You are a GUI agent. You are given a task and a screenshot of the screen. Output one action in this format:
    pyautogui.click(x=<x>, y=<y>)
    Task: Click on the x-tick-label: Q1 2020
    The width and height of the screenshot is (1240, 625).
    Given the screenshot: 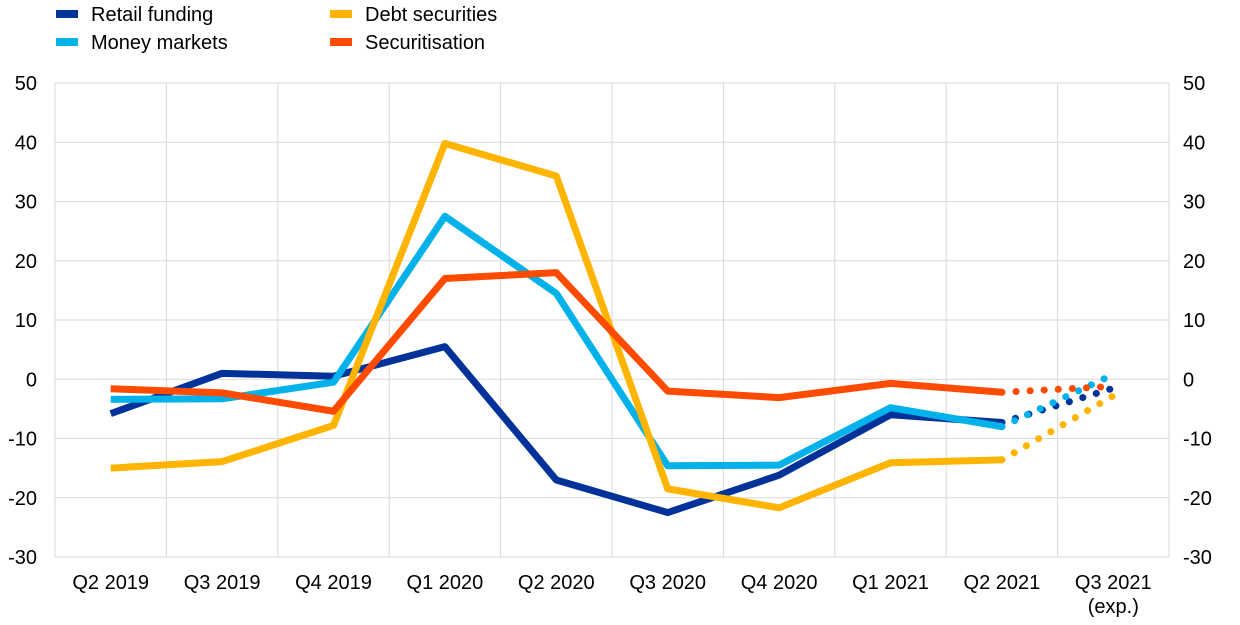 What is the action you would take?
    pyautogui.click(x=445, y=583)
    